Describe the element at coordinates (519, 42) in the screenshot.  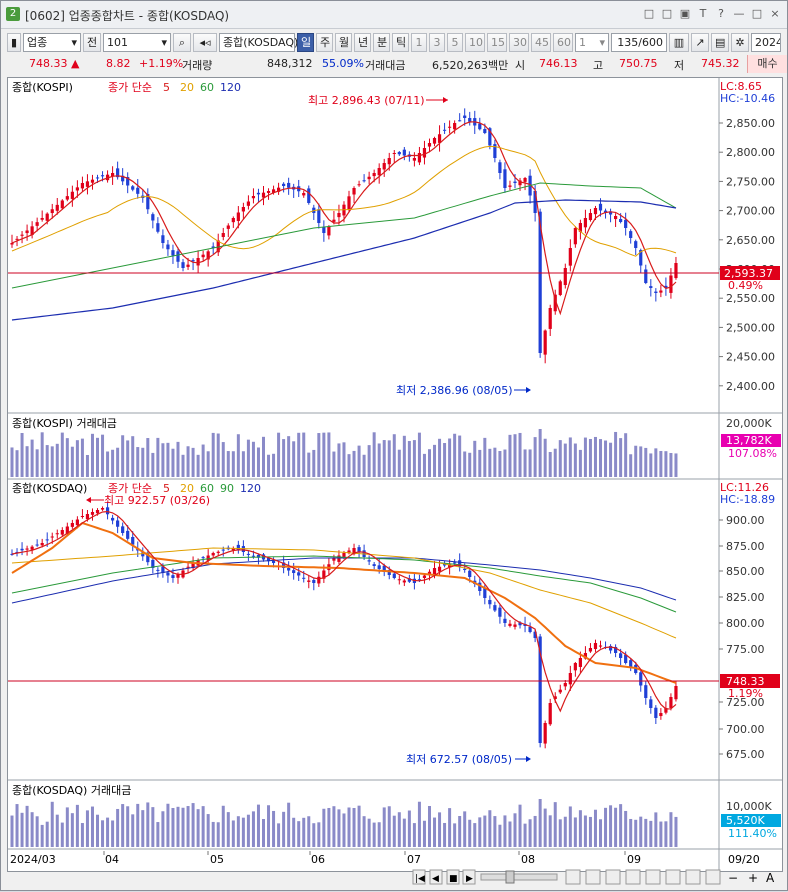
I see `minute-30-button: 30` at that location.